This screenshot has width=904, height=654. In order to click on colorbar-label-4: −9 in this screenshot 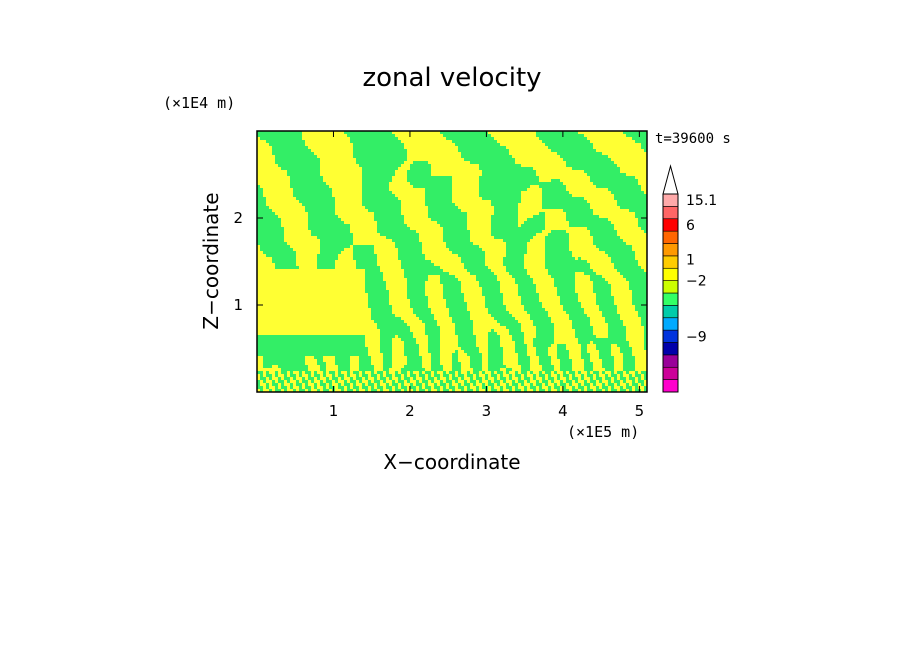, I will do `click(696, 337)`.